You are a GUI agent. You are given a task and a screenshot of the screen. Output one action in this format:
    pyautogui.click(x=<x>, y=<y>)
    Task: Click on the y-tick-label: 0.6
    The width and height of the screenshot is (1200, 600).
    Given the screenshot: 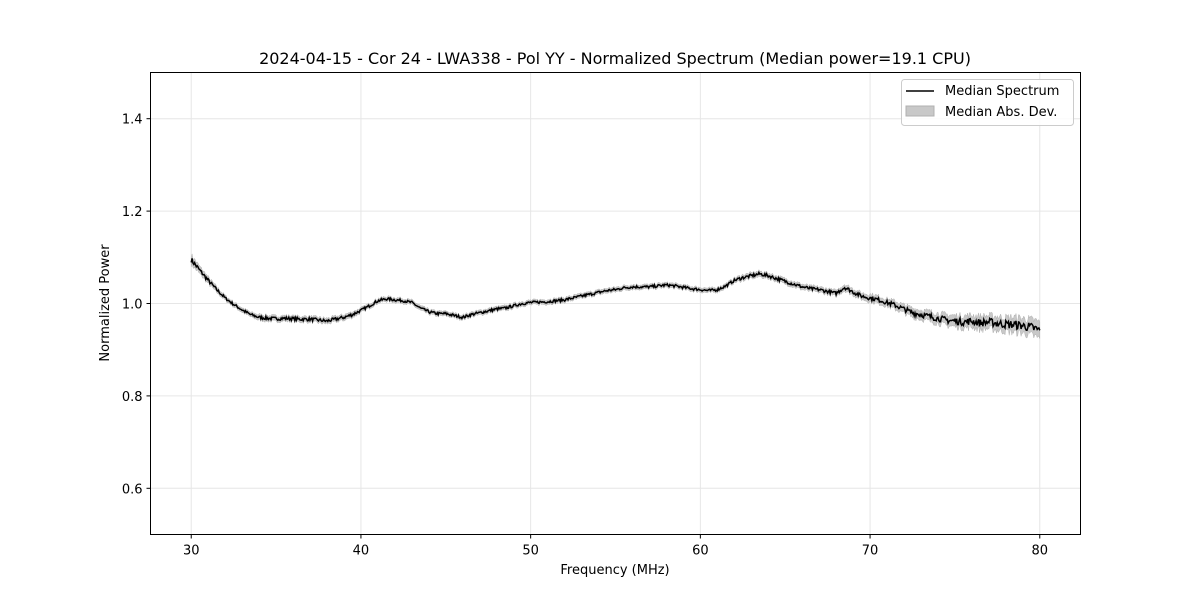 What is the action you would take?
    pyautogui.click(x=132, y=489)
    